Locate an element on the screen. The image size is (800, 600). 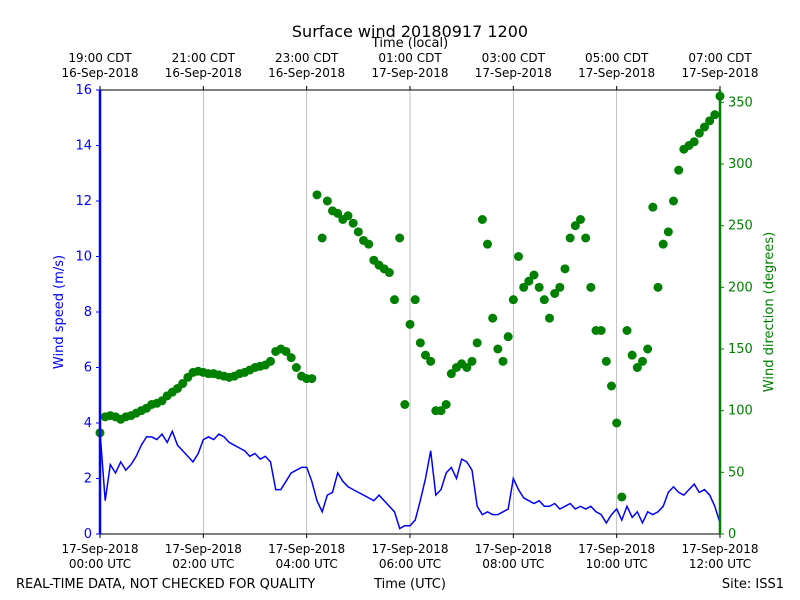
y2-tick-label: 350 is located at coordinates (740, 102).